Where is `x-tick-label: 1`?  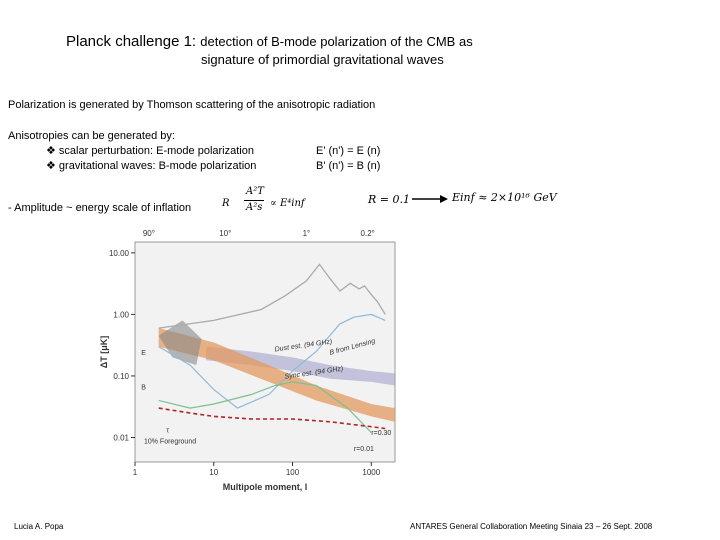
x-tick-label: 1 is located at coordinates (135, 472).